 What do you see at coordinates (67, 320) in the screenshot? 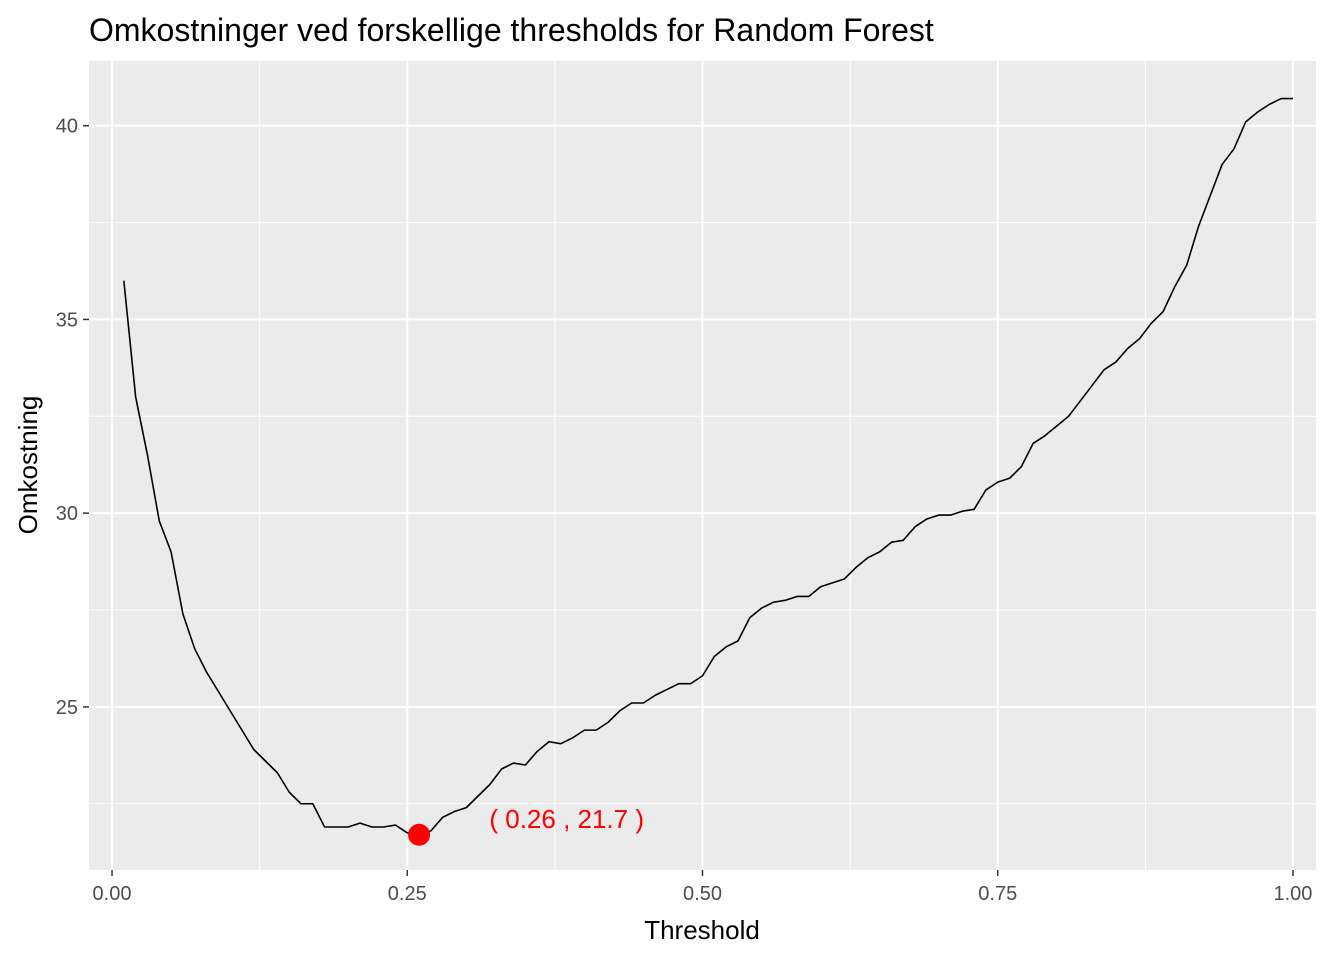
I see `y-tick-label: 35` at bounding box center [67, 320].